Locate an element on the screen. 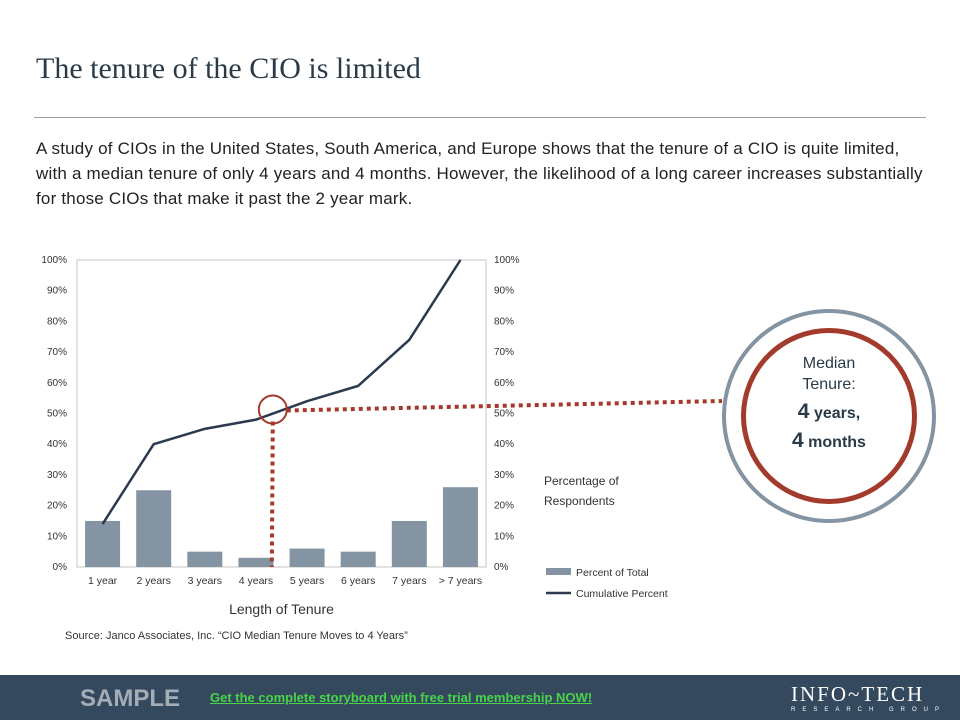 The height and width of the screenshot is (720, 960). x-tick-label: 4 years is located at coordinates (256, 581).